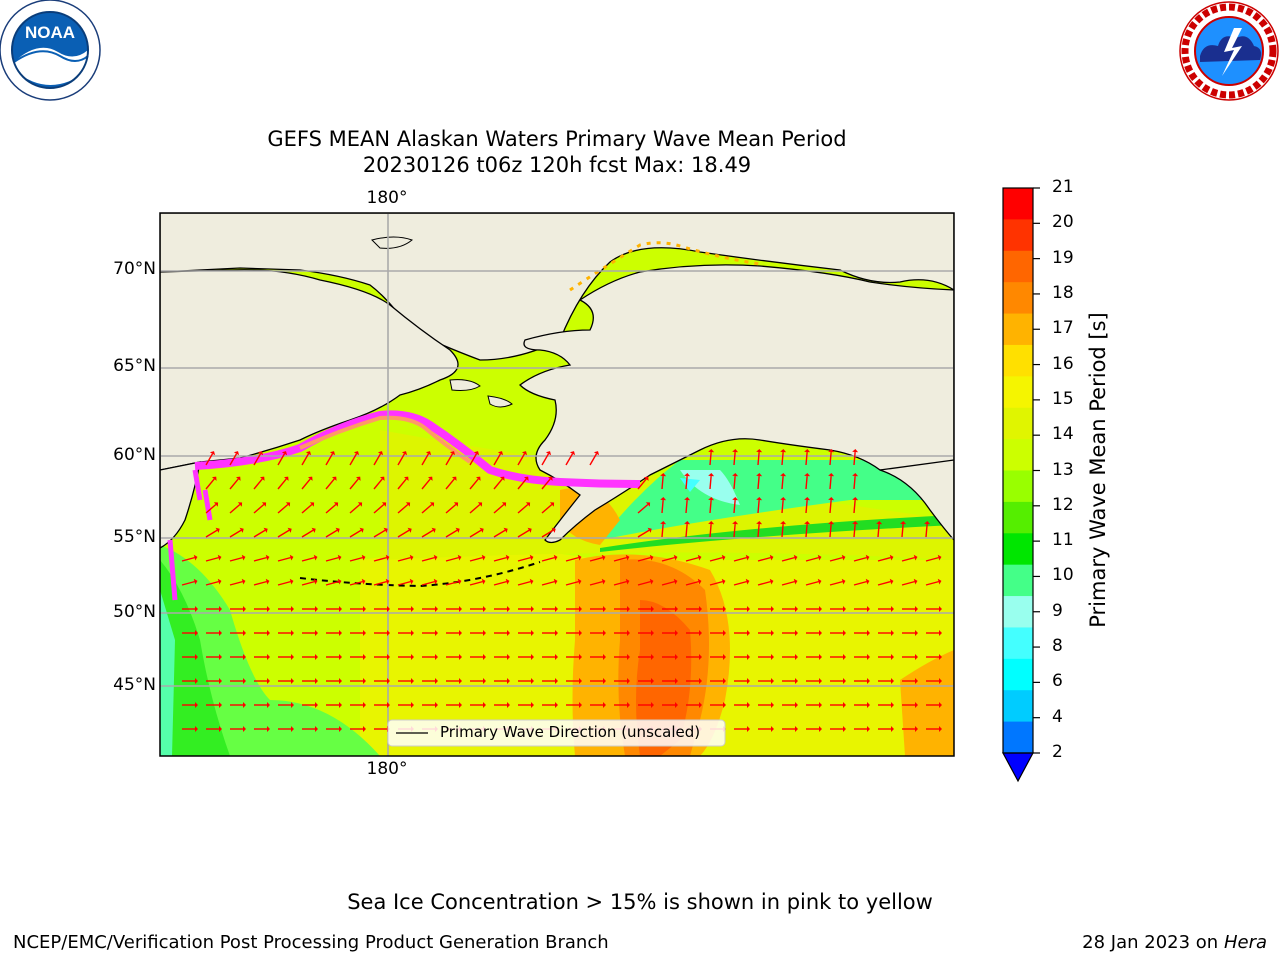 The height and width of the screenshot is (960, 1280). Describe the element at coordinates (1057, 681) in the screenshot. I see `colorbar-tick-label: 6` at that location.